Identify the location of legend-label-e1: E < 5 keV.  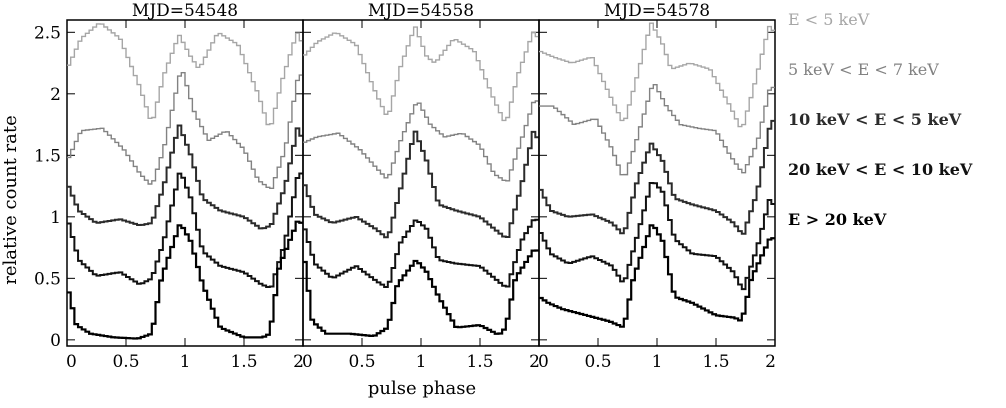
(829, 19).